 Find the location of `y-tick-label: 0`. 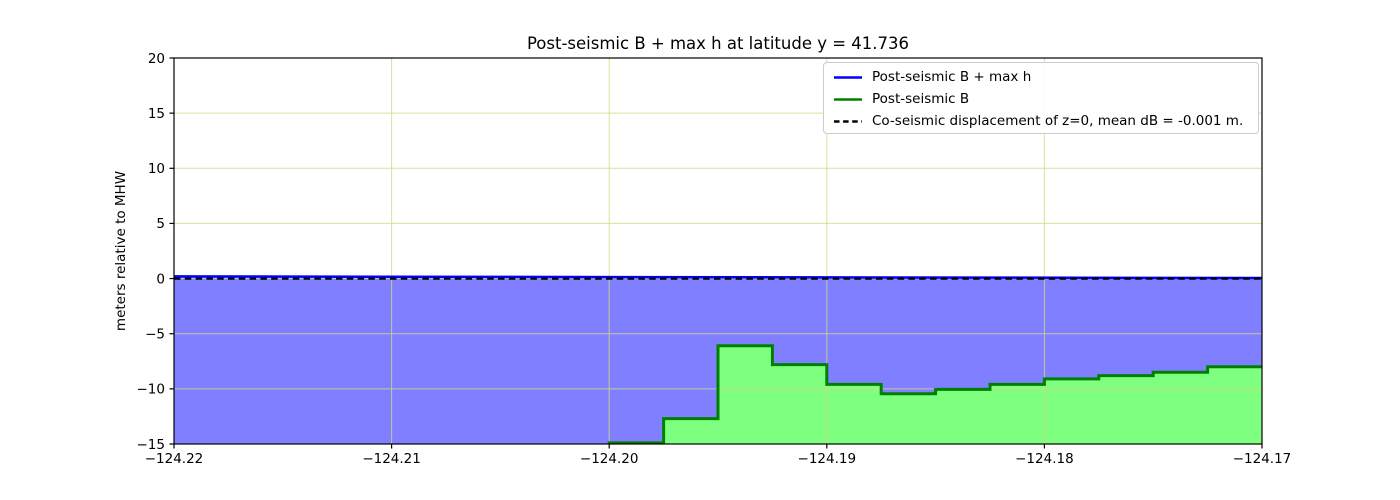

y-tick-label: 0 is located at coordinates (160, 279).